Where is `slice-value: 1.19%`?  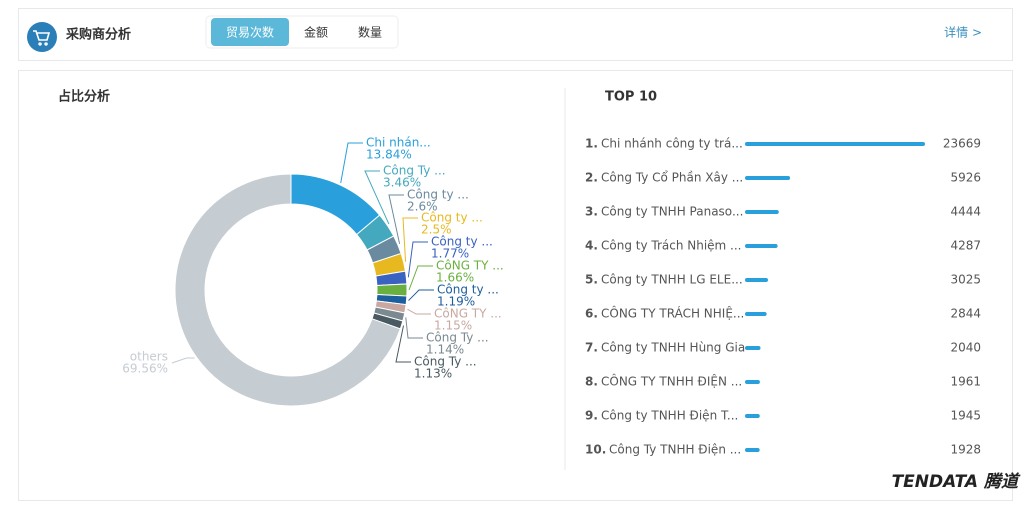
slice-value: 1.19% is located at coordinates (456, 302).